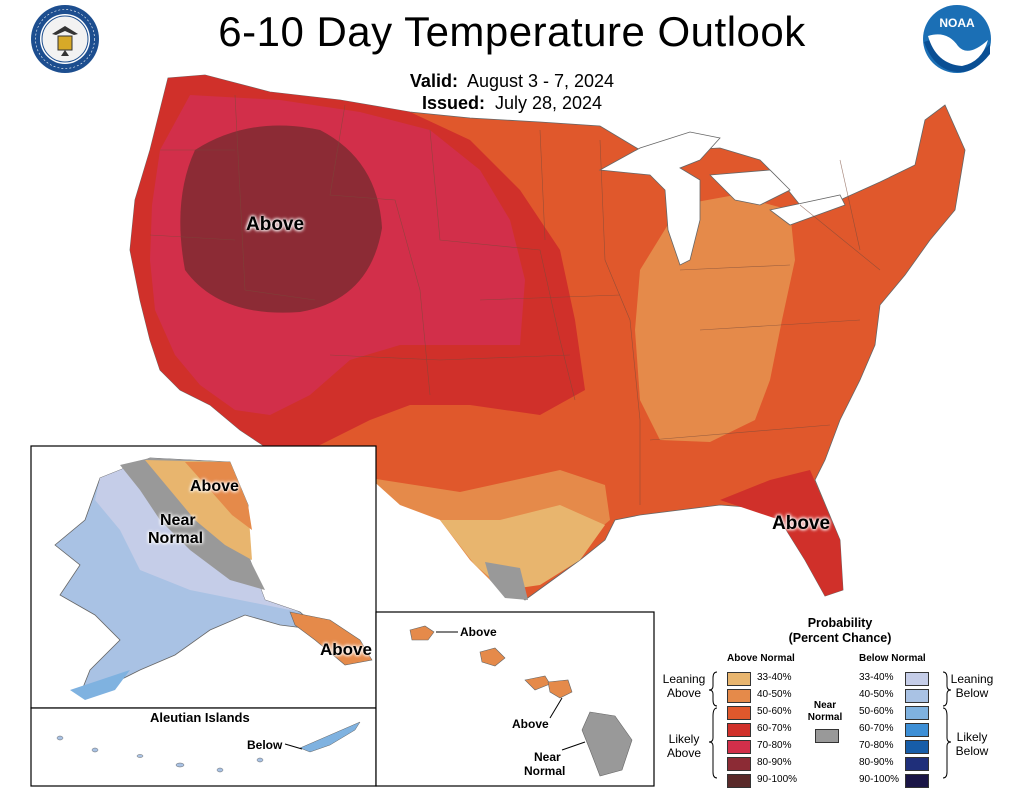 This screenshot has width=1024, height=791. I want to click on legend-likely-above: Likely Above, so click(684, 746).